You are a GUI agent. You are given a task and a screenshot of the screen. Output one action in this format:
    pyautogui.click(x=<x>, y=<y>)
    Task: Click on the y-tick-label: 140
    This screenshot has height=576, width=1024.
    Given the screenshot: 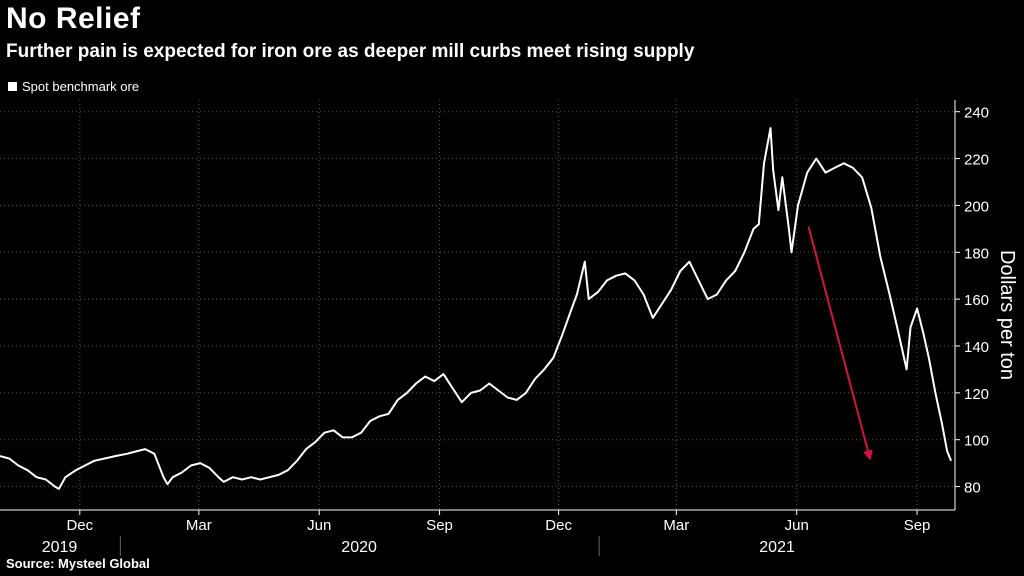 What is the action you would take?
    pyautogui.click(x=976, y=347)
    